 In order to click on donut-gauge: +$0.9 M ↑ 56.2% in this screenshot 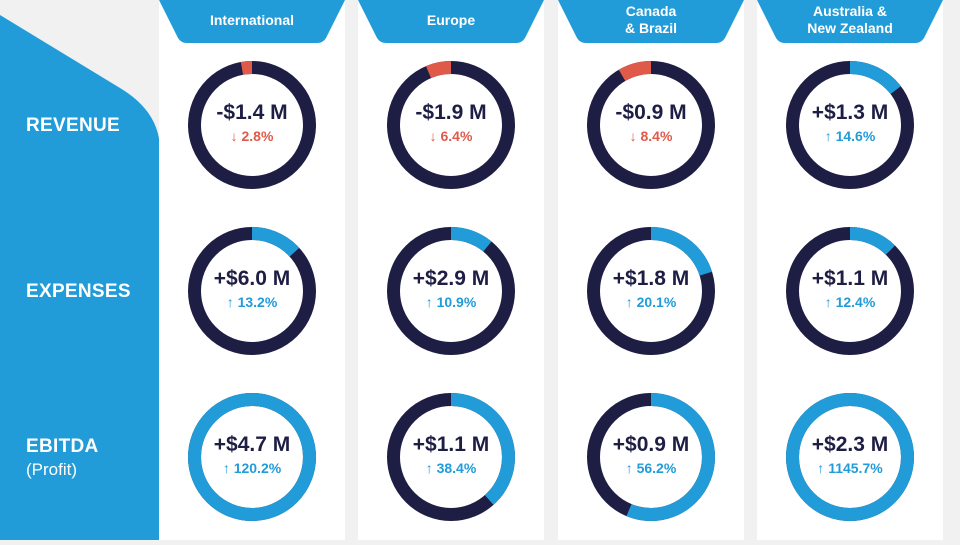, I will do `click(651, 457)`.